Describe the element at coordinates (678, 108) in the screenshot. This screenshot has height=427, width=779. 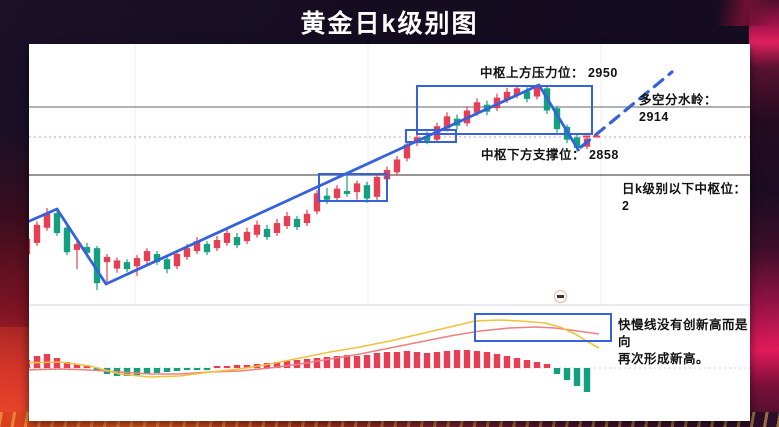
I see `ann-watershed: 多空分水岭： 2914` at that location.